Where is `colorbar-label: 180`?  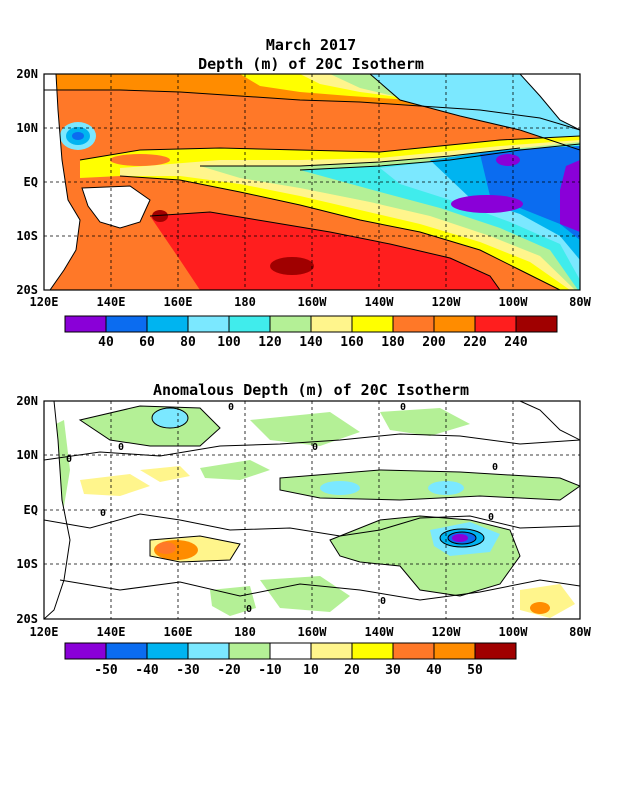 colorbar-label: 180 is located at coordinates (393, 342).